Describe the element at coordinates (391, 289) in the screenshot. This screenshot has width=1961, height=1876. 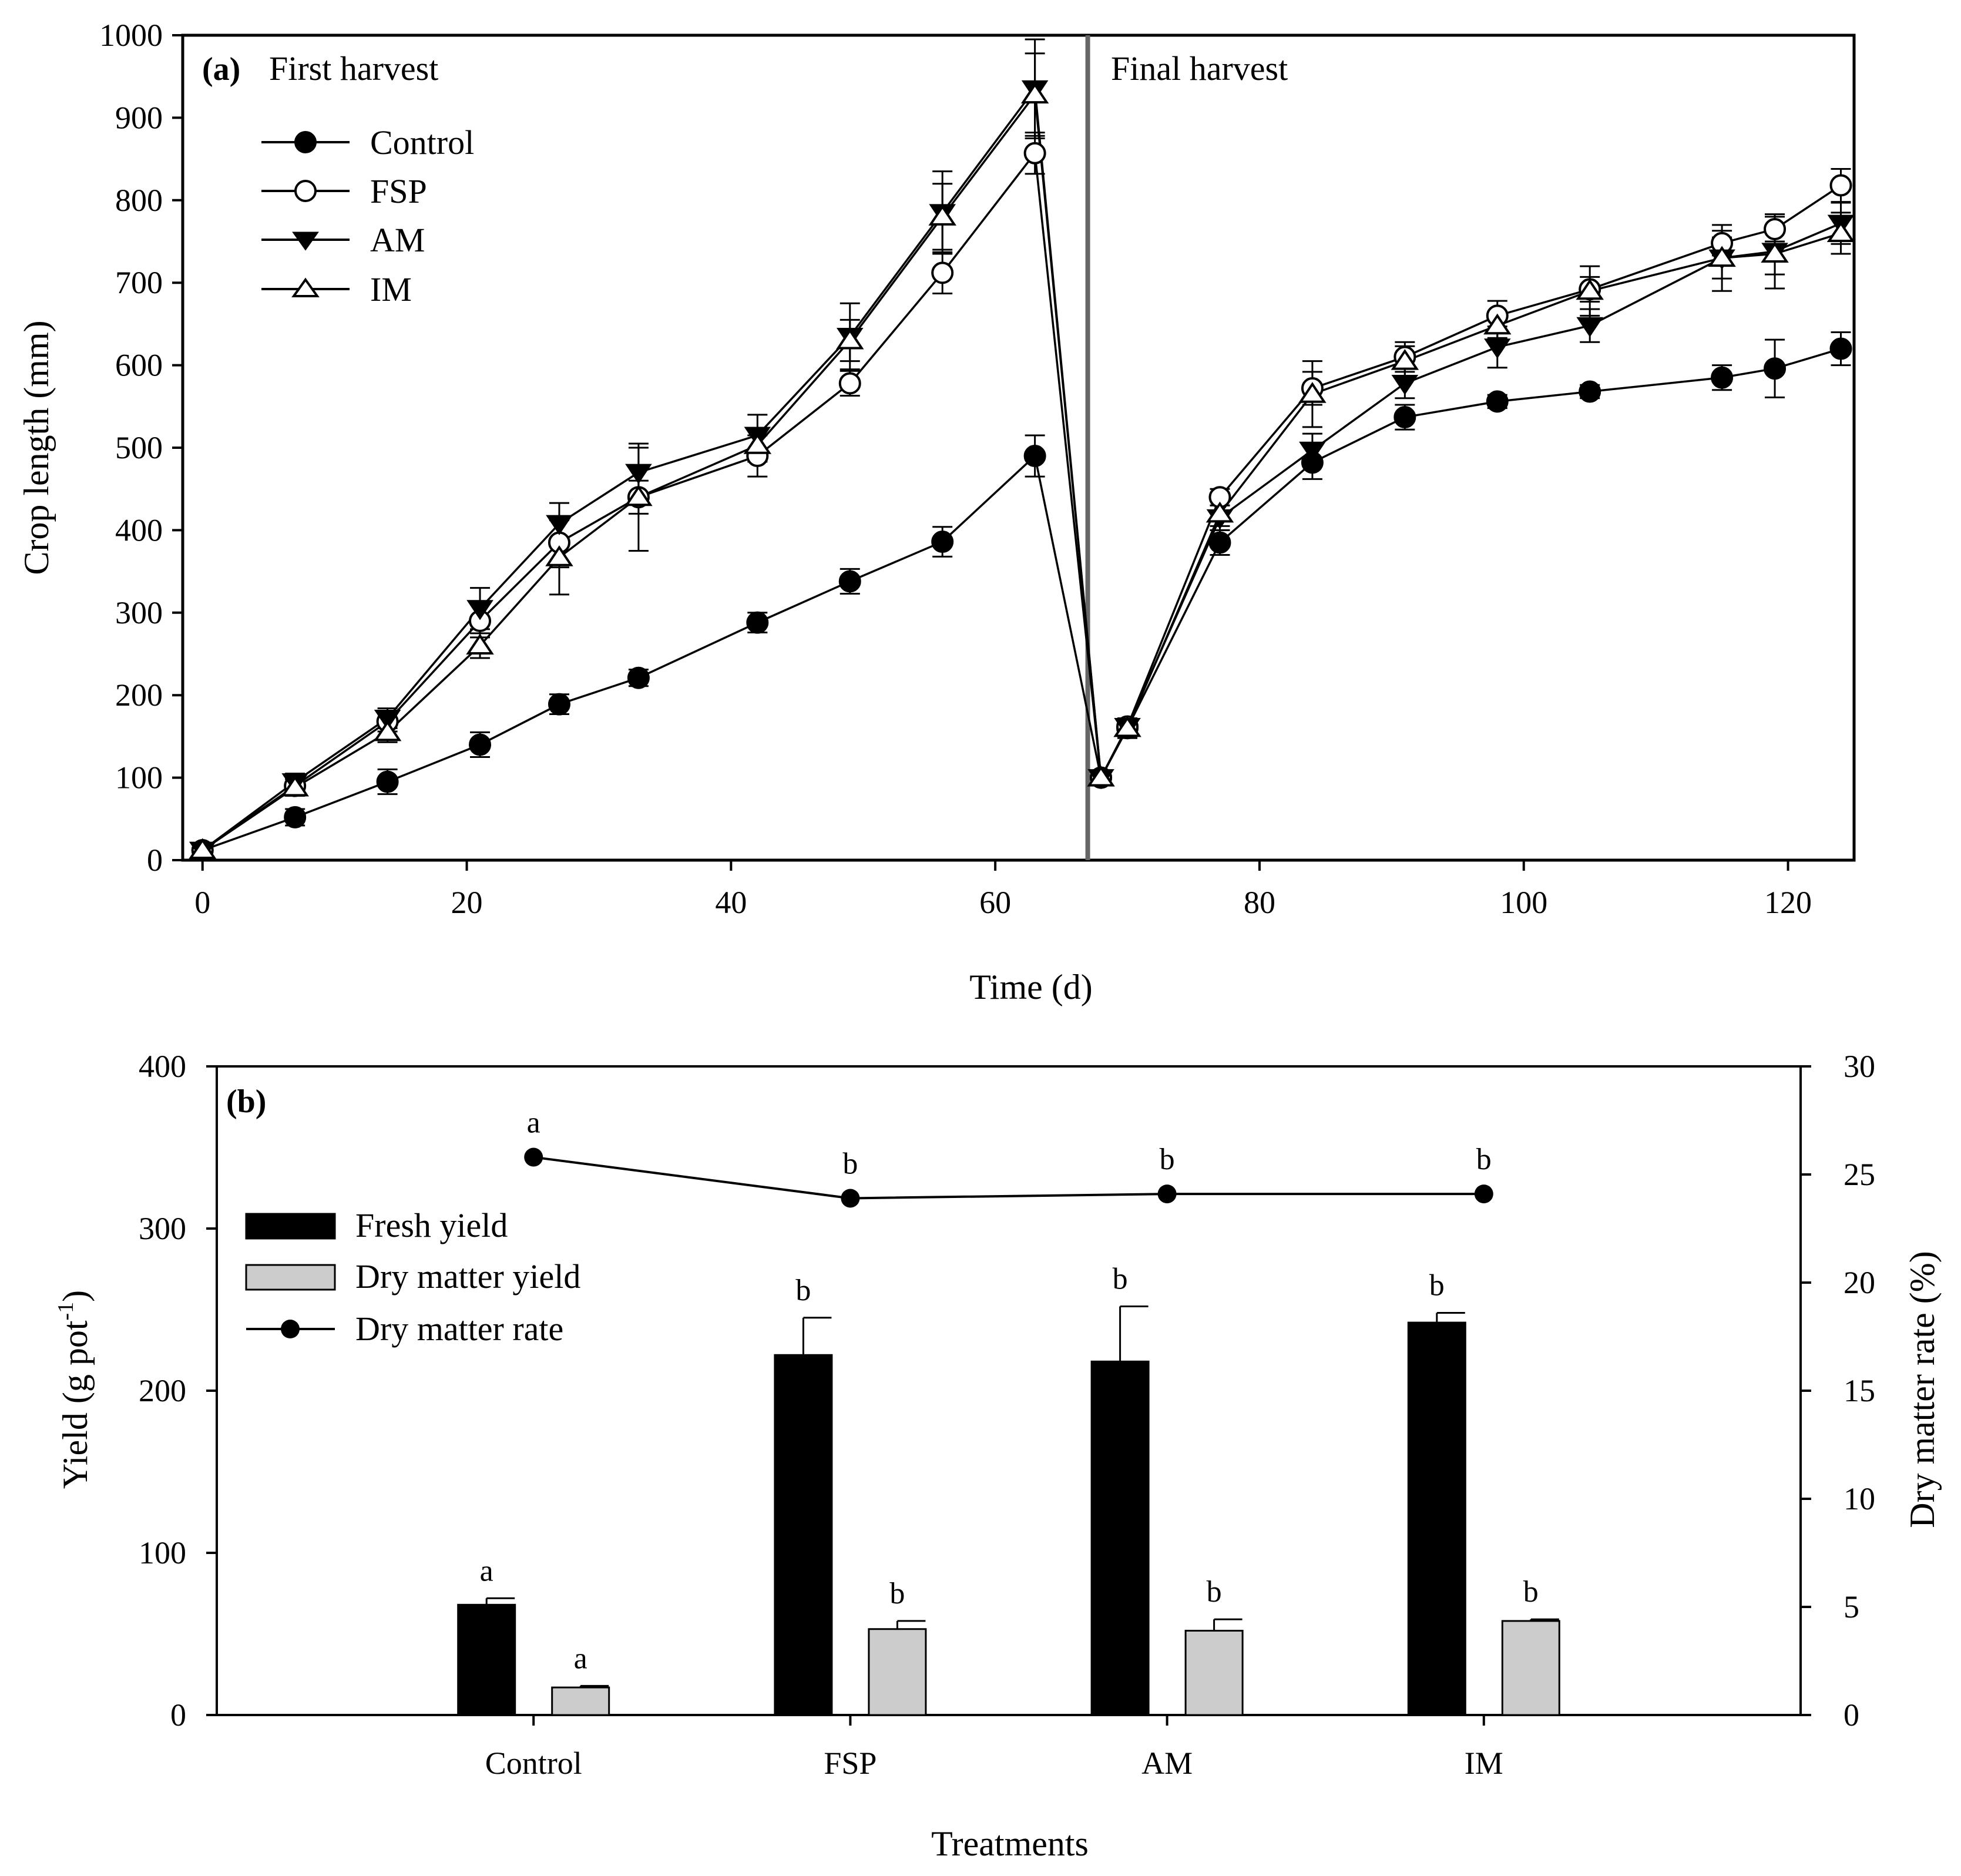
I see `legend-im-label: IM` at that location.